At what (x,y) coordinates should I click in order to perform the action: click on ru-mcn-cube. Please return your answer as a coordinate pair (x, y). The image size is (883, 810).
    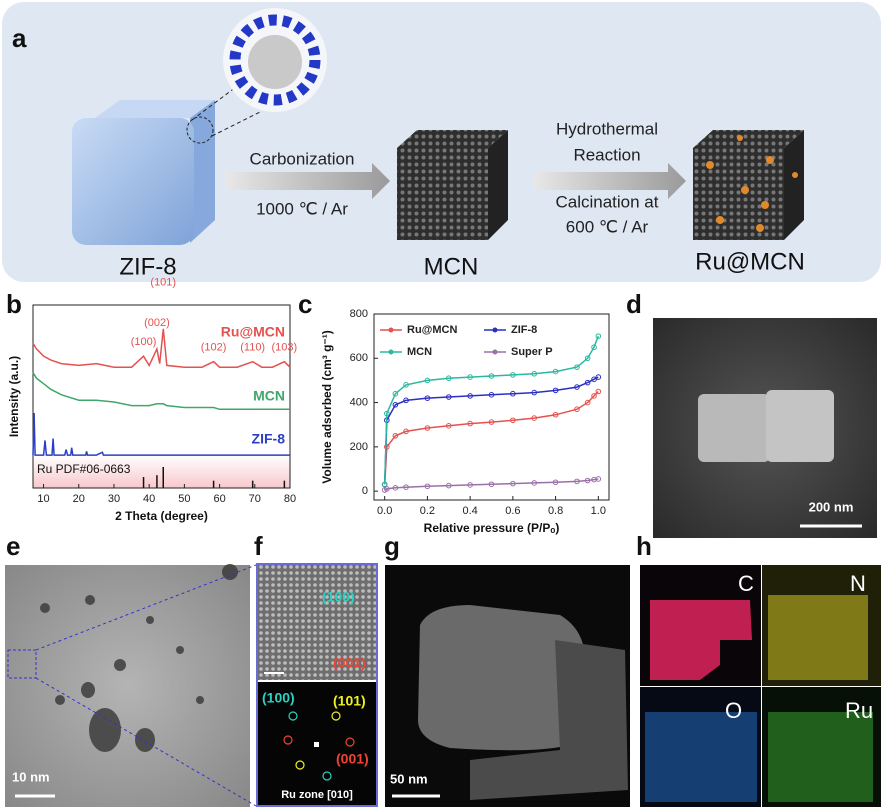
    Looking at the image, I should click on (748, 185).